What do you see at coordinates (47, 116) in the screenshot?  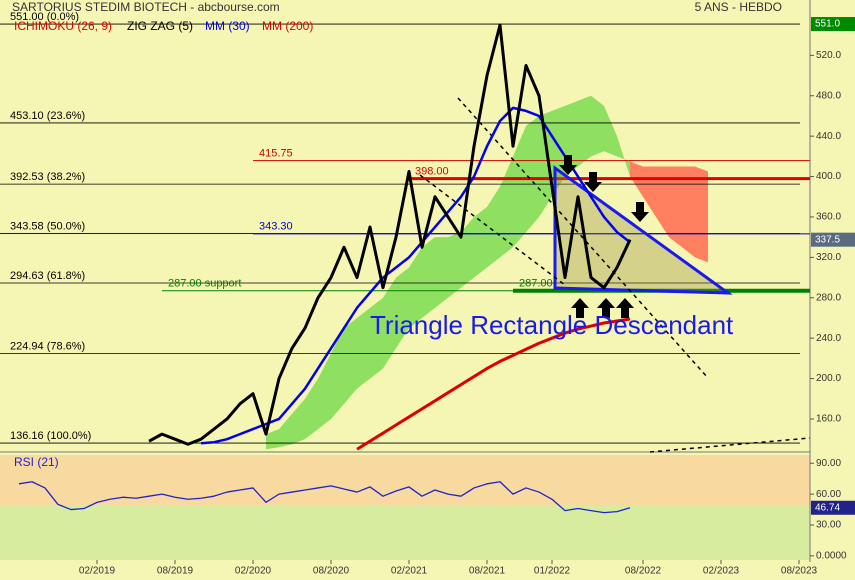 I see `fib-label: 453.10 (23.6%)` at bounding box center [47, 116].